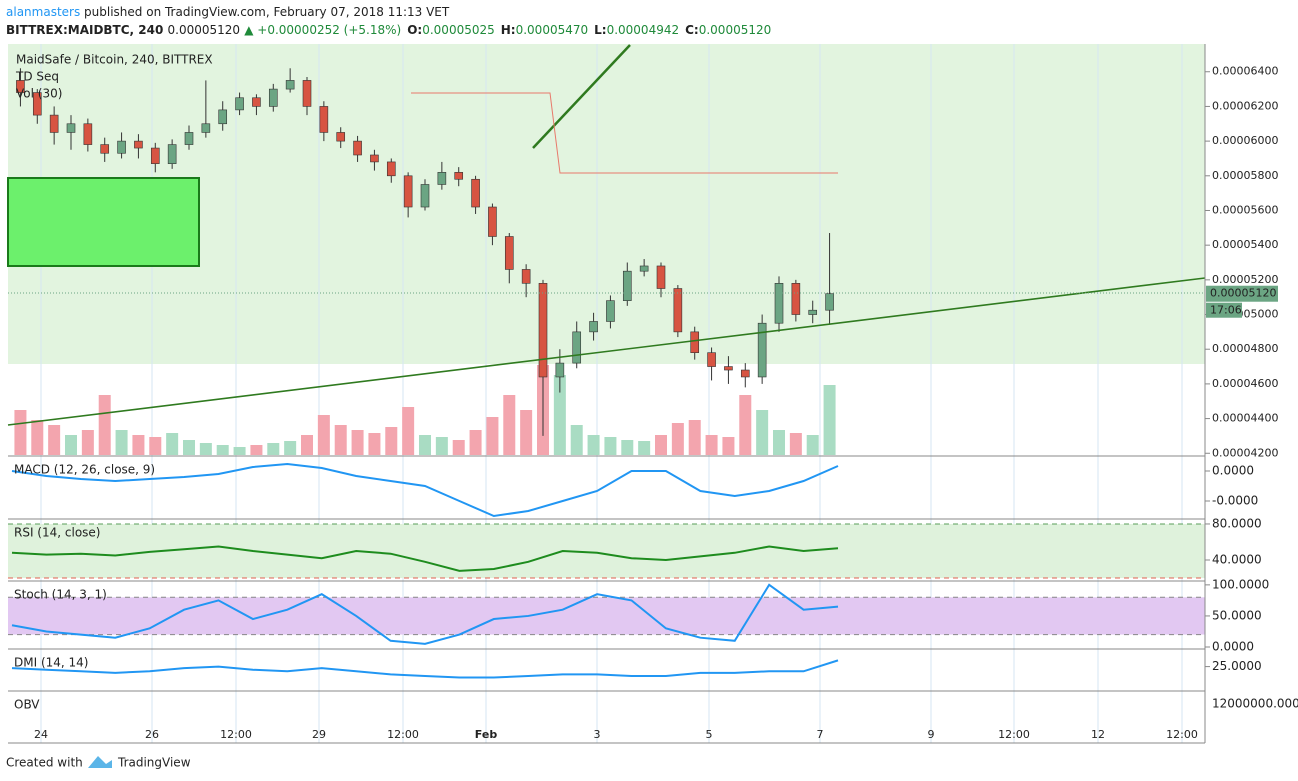 This screenshot has height=781, width=1298. What do you see at coordinates (1245, 175) in the screenshot?
I see `y-tick-label: 0.00005800` at bounding box center [1245, 175].